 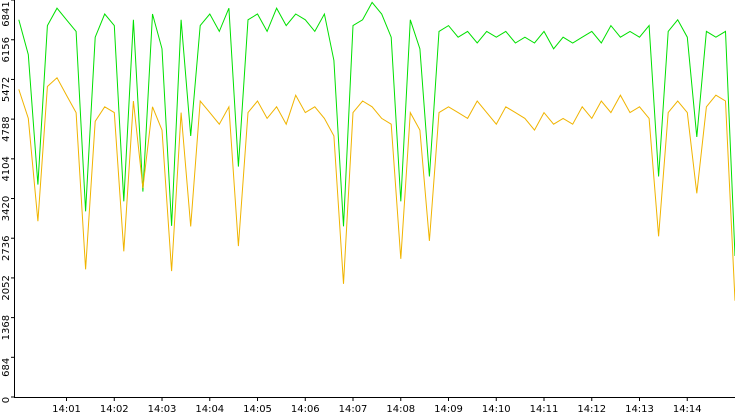 I want to click on x-tick-label: 14:04, so click(x=209, y=409).